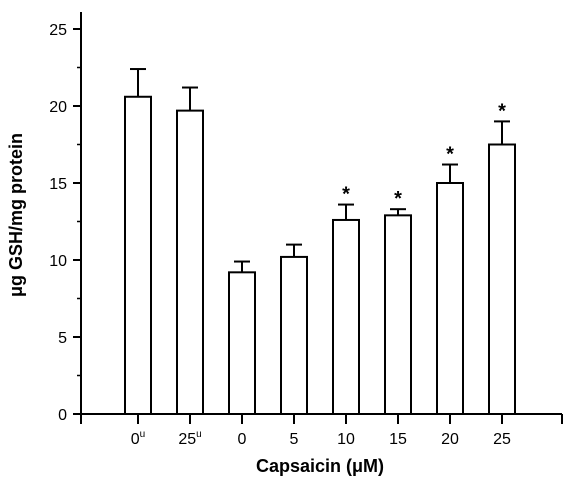 This screenshot has height=481, width=570. I want to click on x-tick-label: 25u, so click(189, 438).